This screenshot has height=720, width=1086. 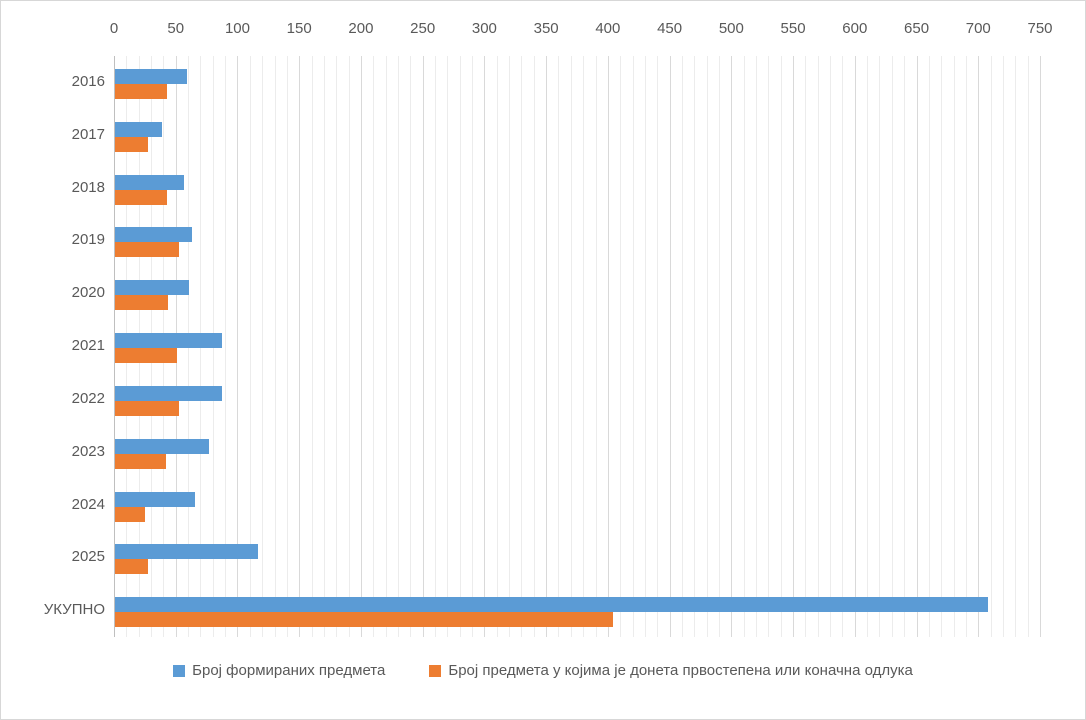 I want to click on bar-series1-2018, so click(x=150, y=182).